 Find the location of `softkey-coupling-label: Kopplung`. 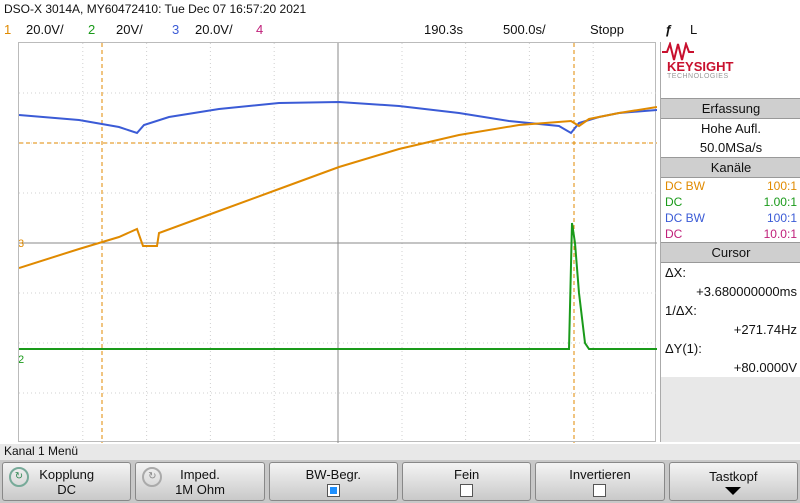

softkey-coupling-label: Kopplung is located at coordinates (67, 474).